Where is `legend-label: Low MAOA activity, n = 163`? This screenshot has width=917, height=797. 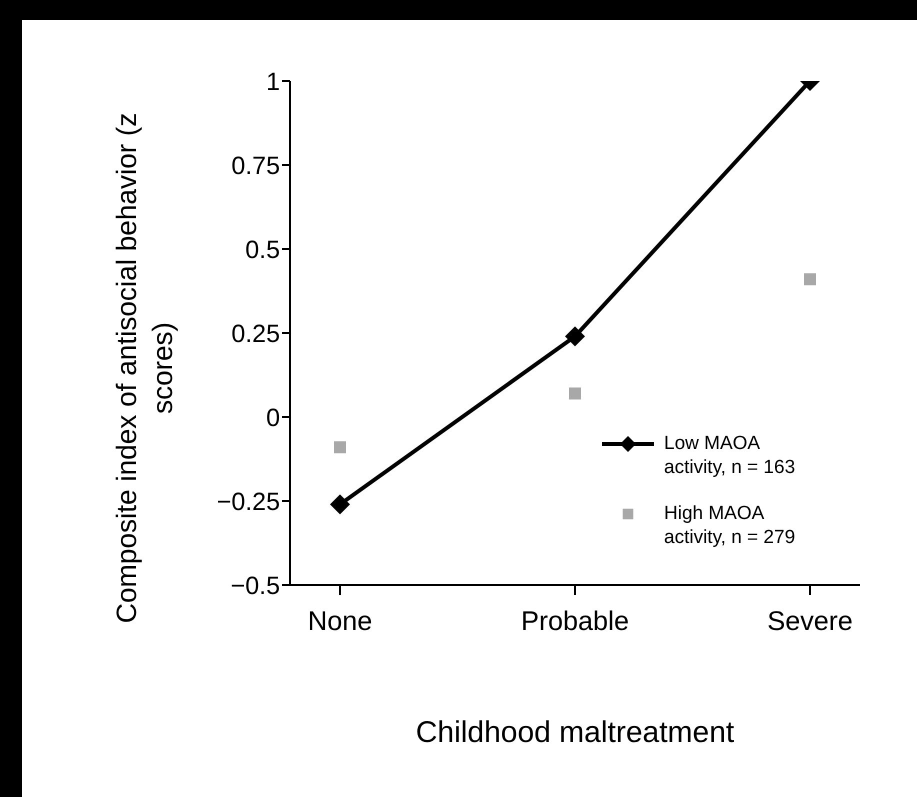
legend-label: Low MAOA activity, n = 163 is located at coordinates (730, 456).